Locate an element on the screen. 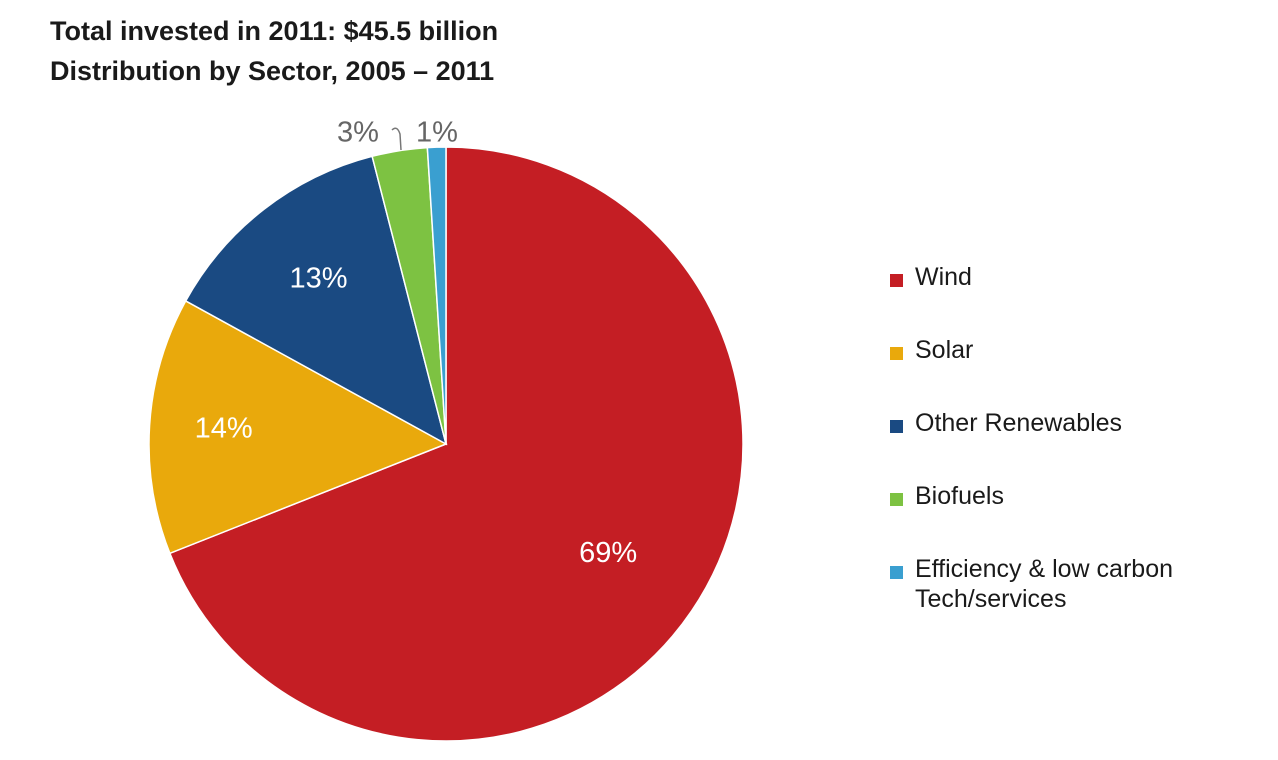 Image resolution: width=1278 pixels, height=760 pixels. pie-slice-other-renewables is located at coordinates (316, 300).